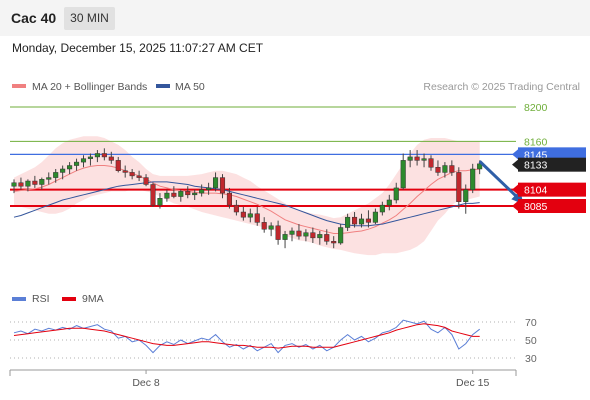  I want to click on ma20-line, so click(246, 199).